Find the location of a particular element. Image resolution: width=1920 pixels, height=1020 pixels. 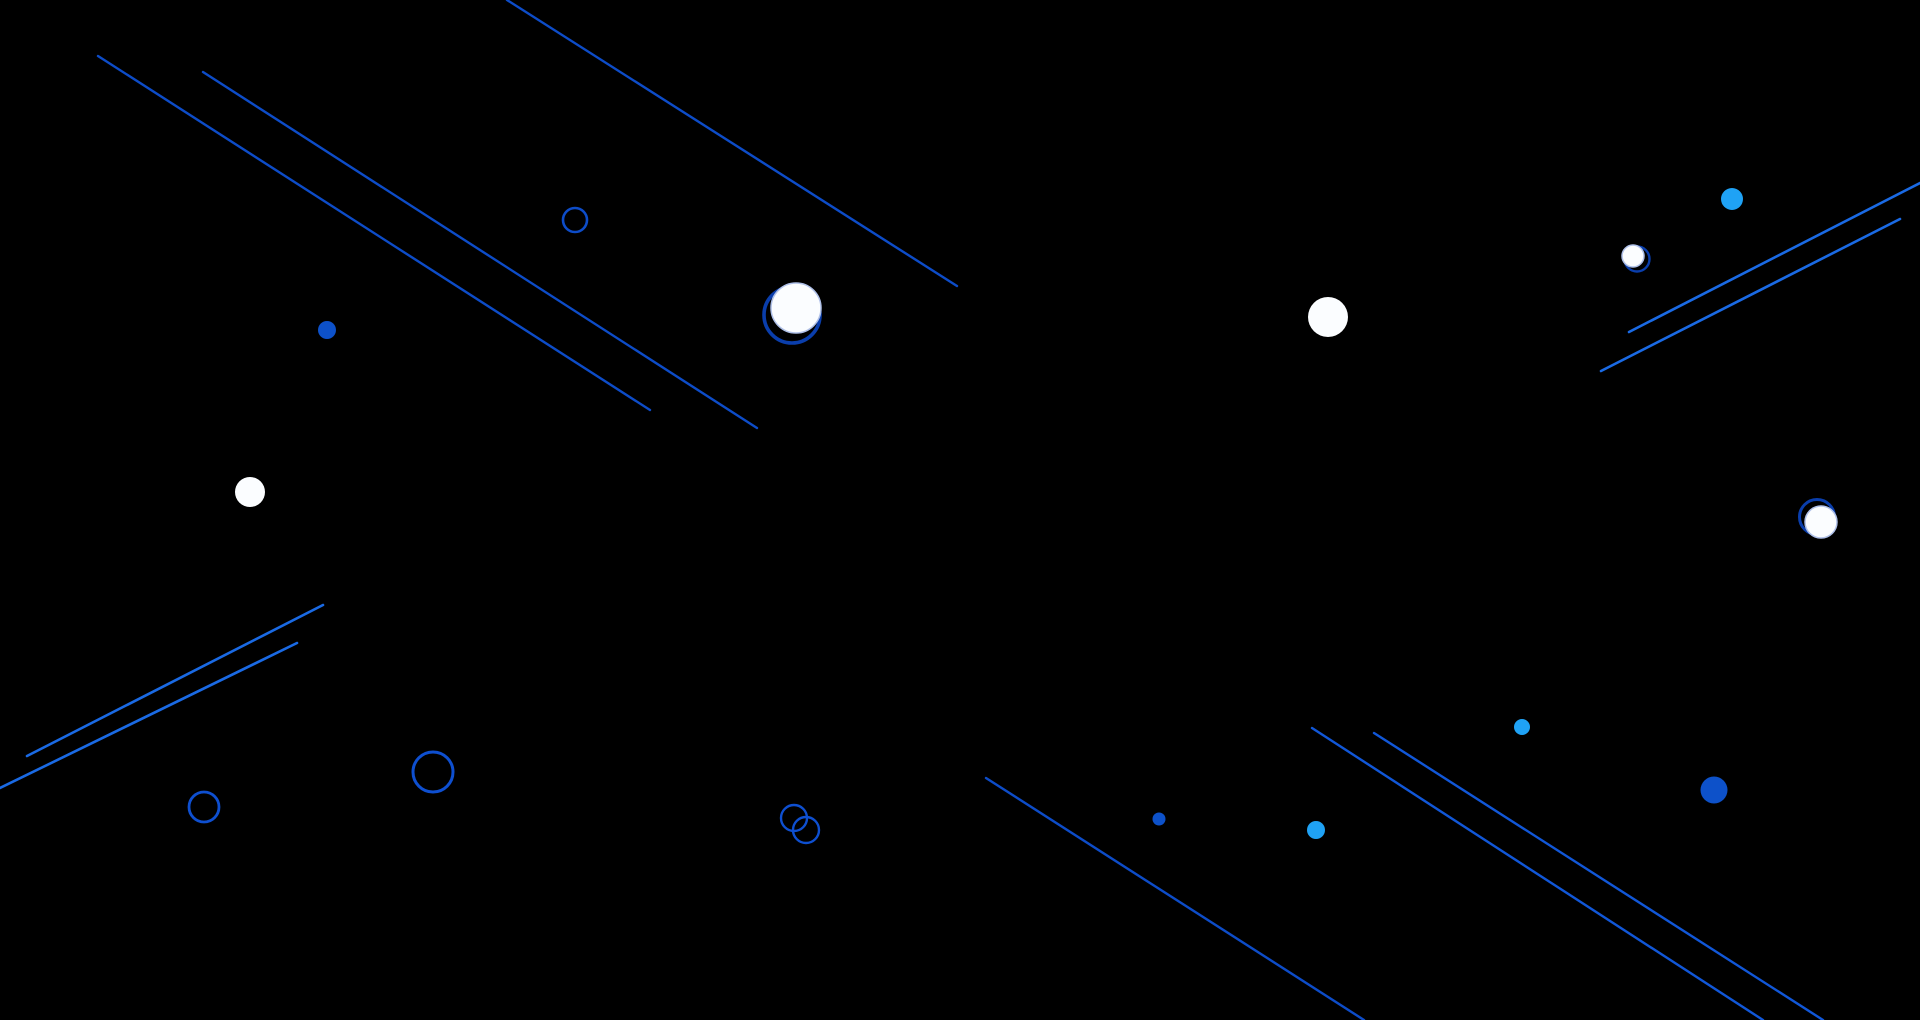

bright-dot-top-right is located at coordinates (1732, 199).